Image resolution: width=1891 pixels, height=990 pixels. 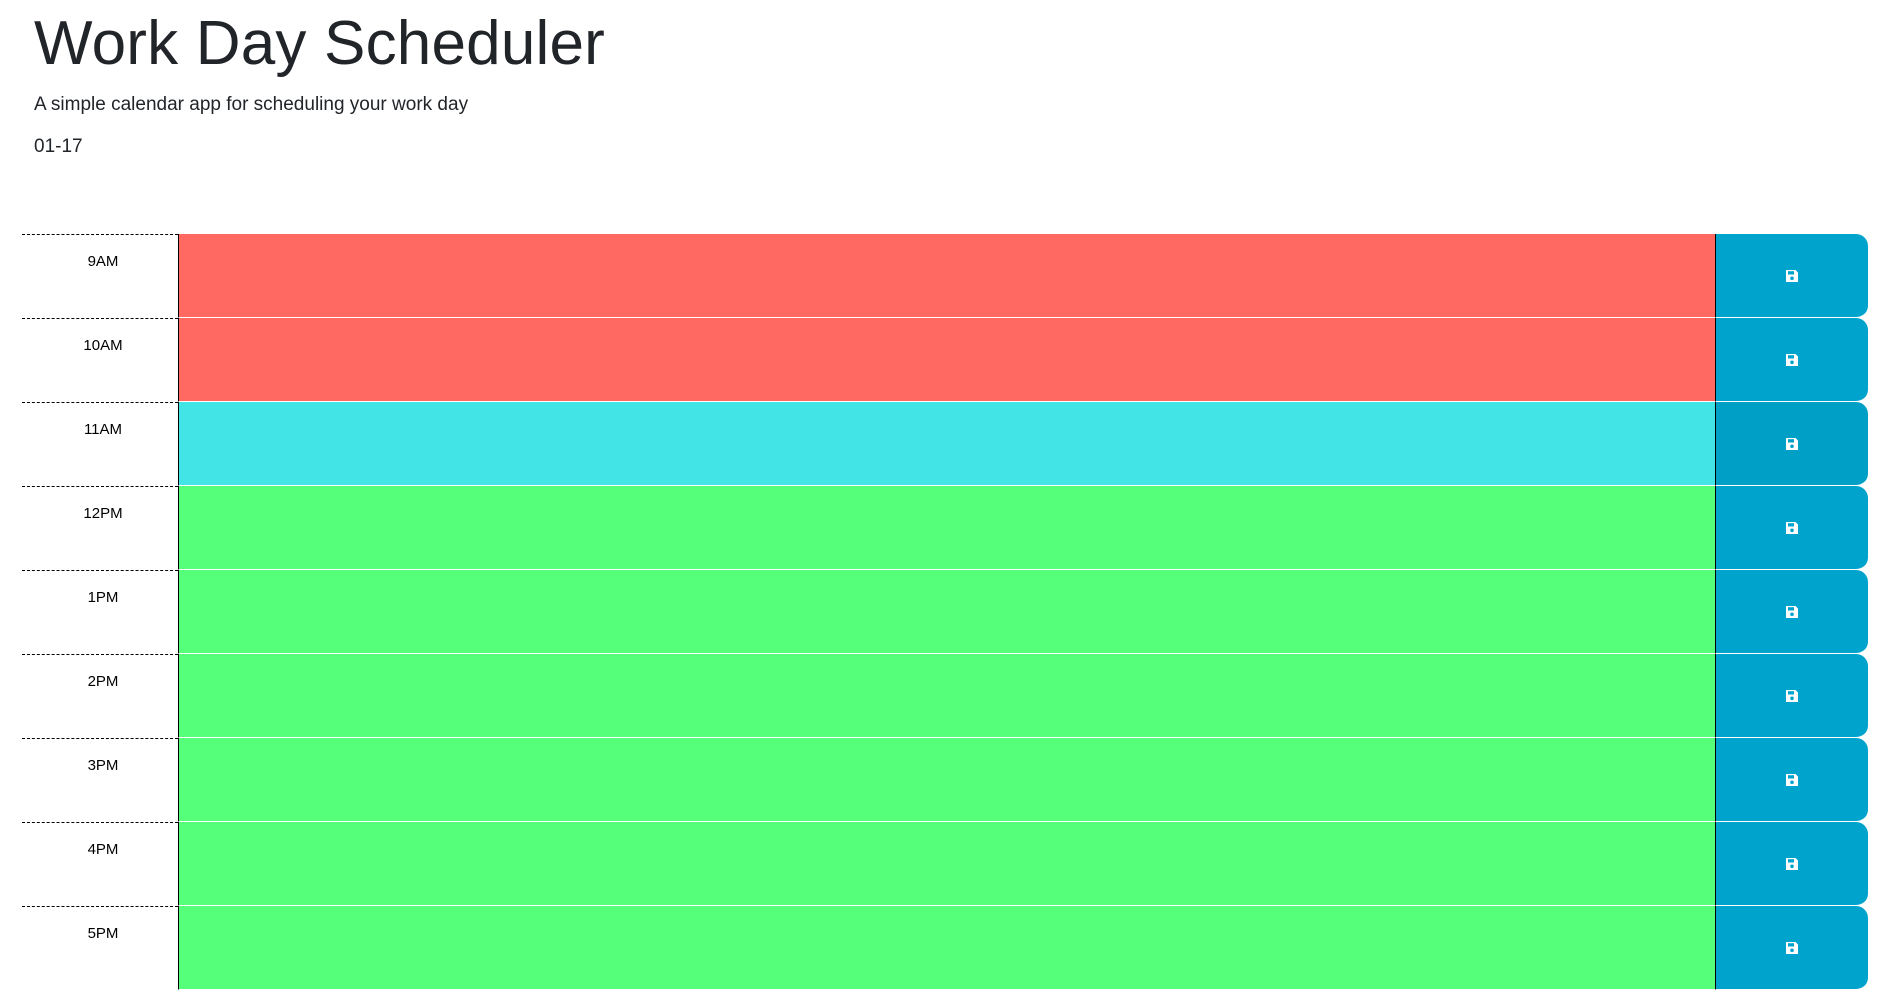 I want to click on time-block-row-10am: 10AM, so click(x=945, y=360).